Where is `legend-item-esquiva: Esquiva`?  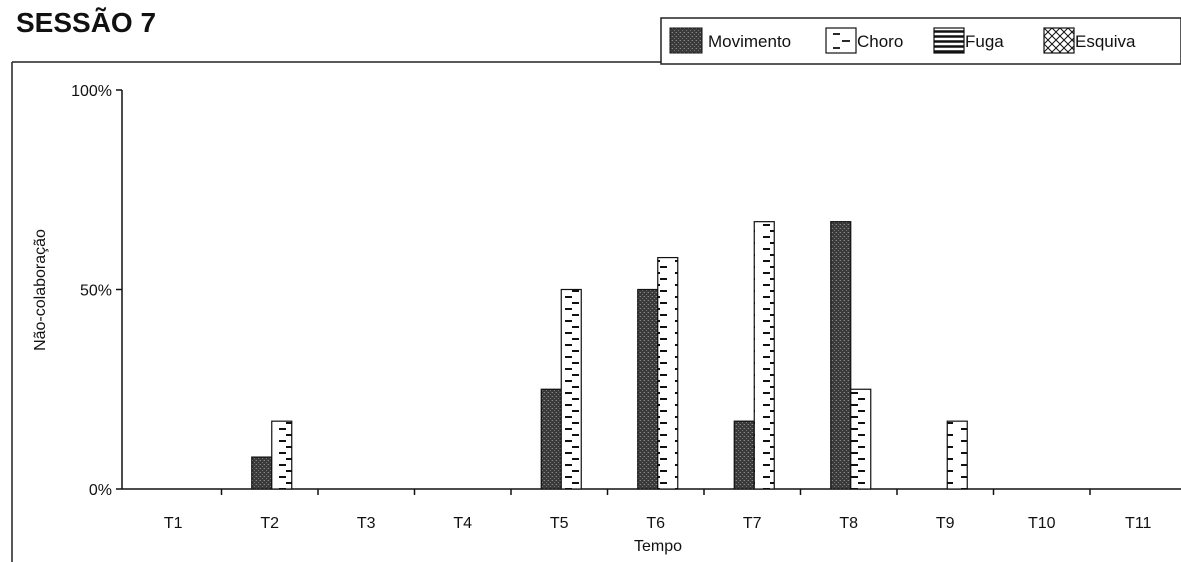 legend-item-esquiva: Esquiva is located at coordinates (1089, 40).